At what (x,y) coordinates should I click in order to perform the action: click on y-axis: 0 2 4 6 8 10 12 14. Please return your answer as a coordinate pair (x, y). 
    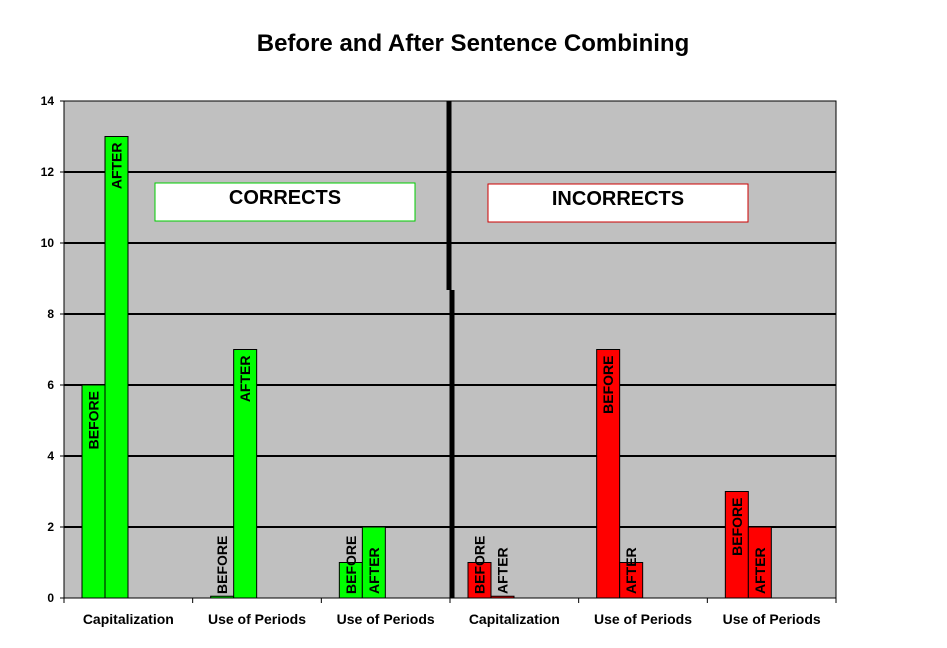
    Looking at the image, I should click on (53, 349).